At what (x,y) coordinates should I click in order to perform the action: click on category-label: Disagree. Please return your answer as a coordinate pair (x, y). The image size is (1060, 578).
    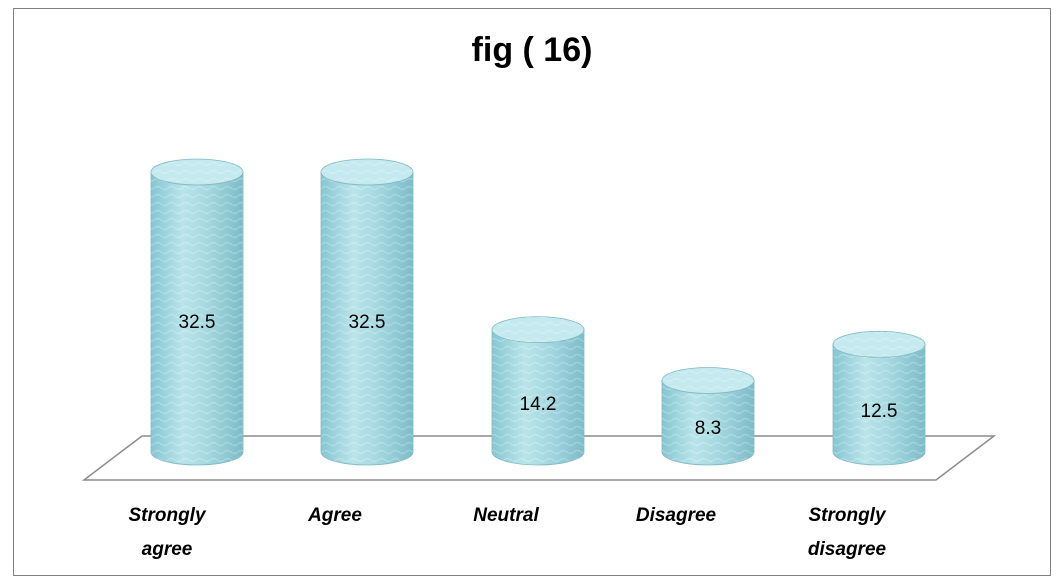
    Looking at the image, I should click on (676, 515).